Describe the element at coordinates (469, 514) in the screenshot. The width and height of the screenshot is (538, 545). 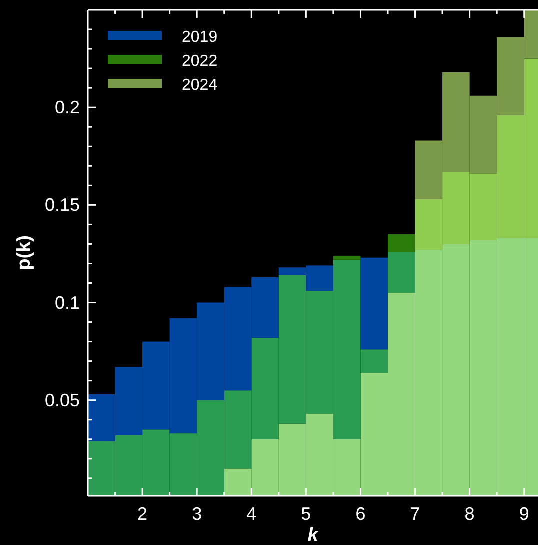
I see `x-tick-label: 8` at that location.